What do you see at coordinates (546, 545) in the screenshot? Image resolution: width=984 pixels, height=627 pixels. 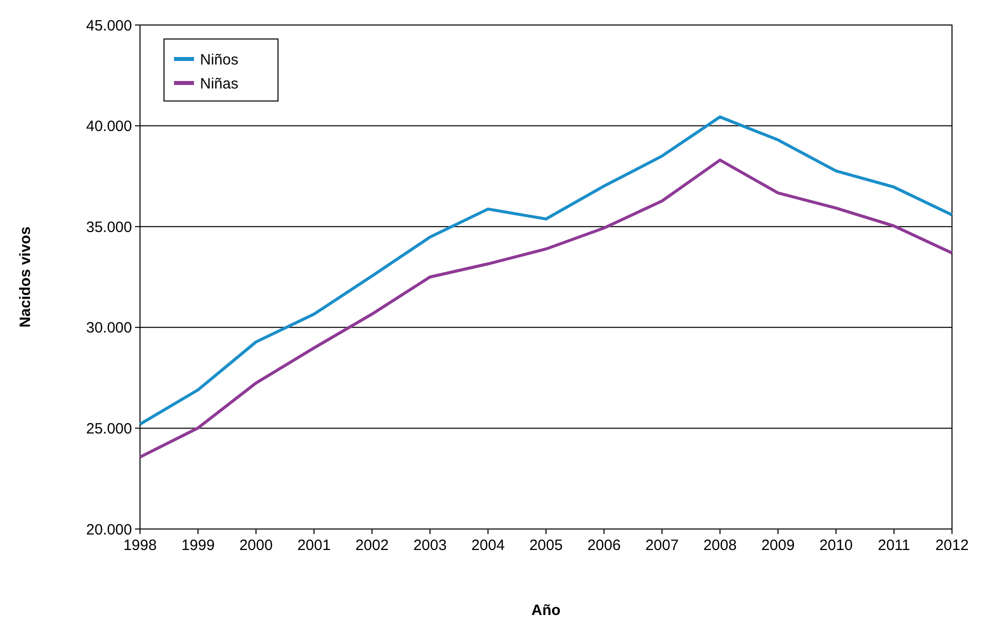 I see `x-tick-label: 2005` at bounding box center [546, 545].